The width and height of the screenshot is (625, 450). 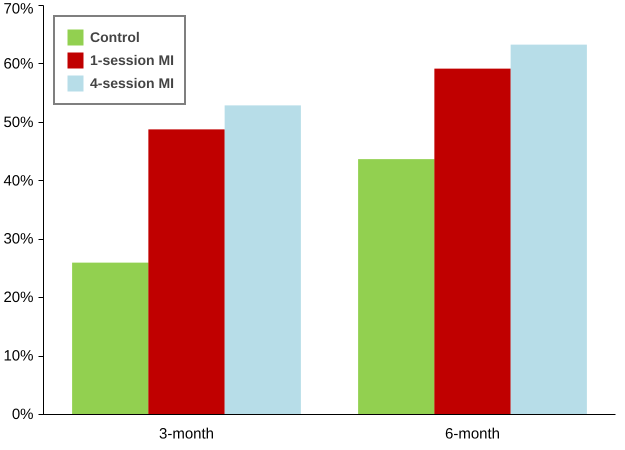 What do you see at coordinates (132, 83) in the screenshot?
I see `legend-label: 4-session MI` at bounding box center [132, 83].